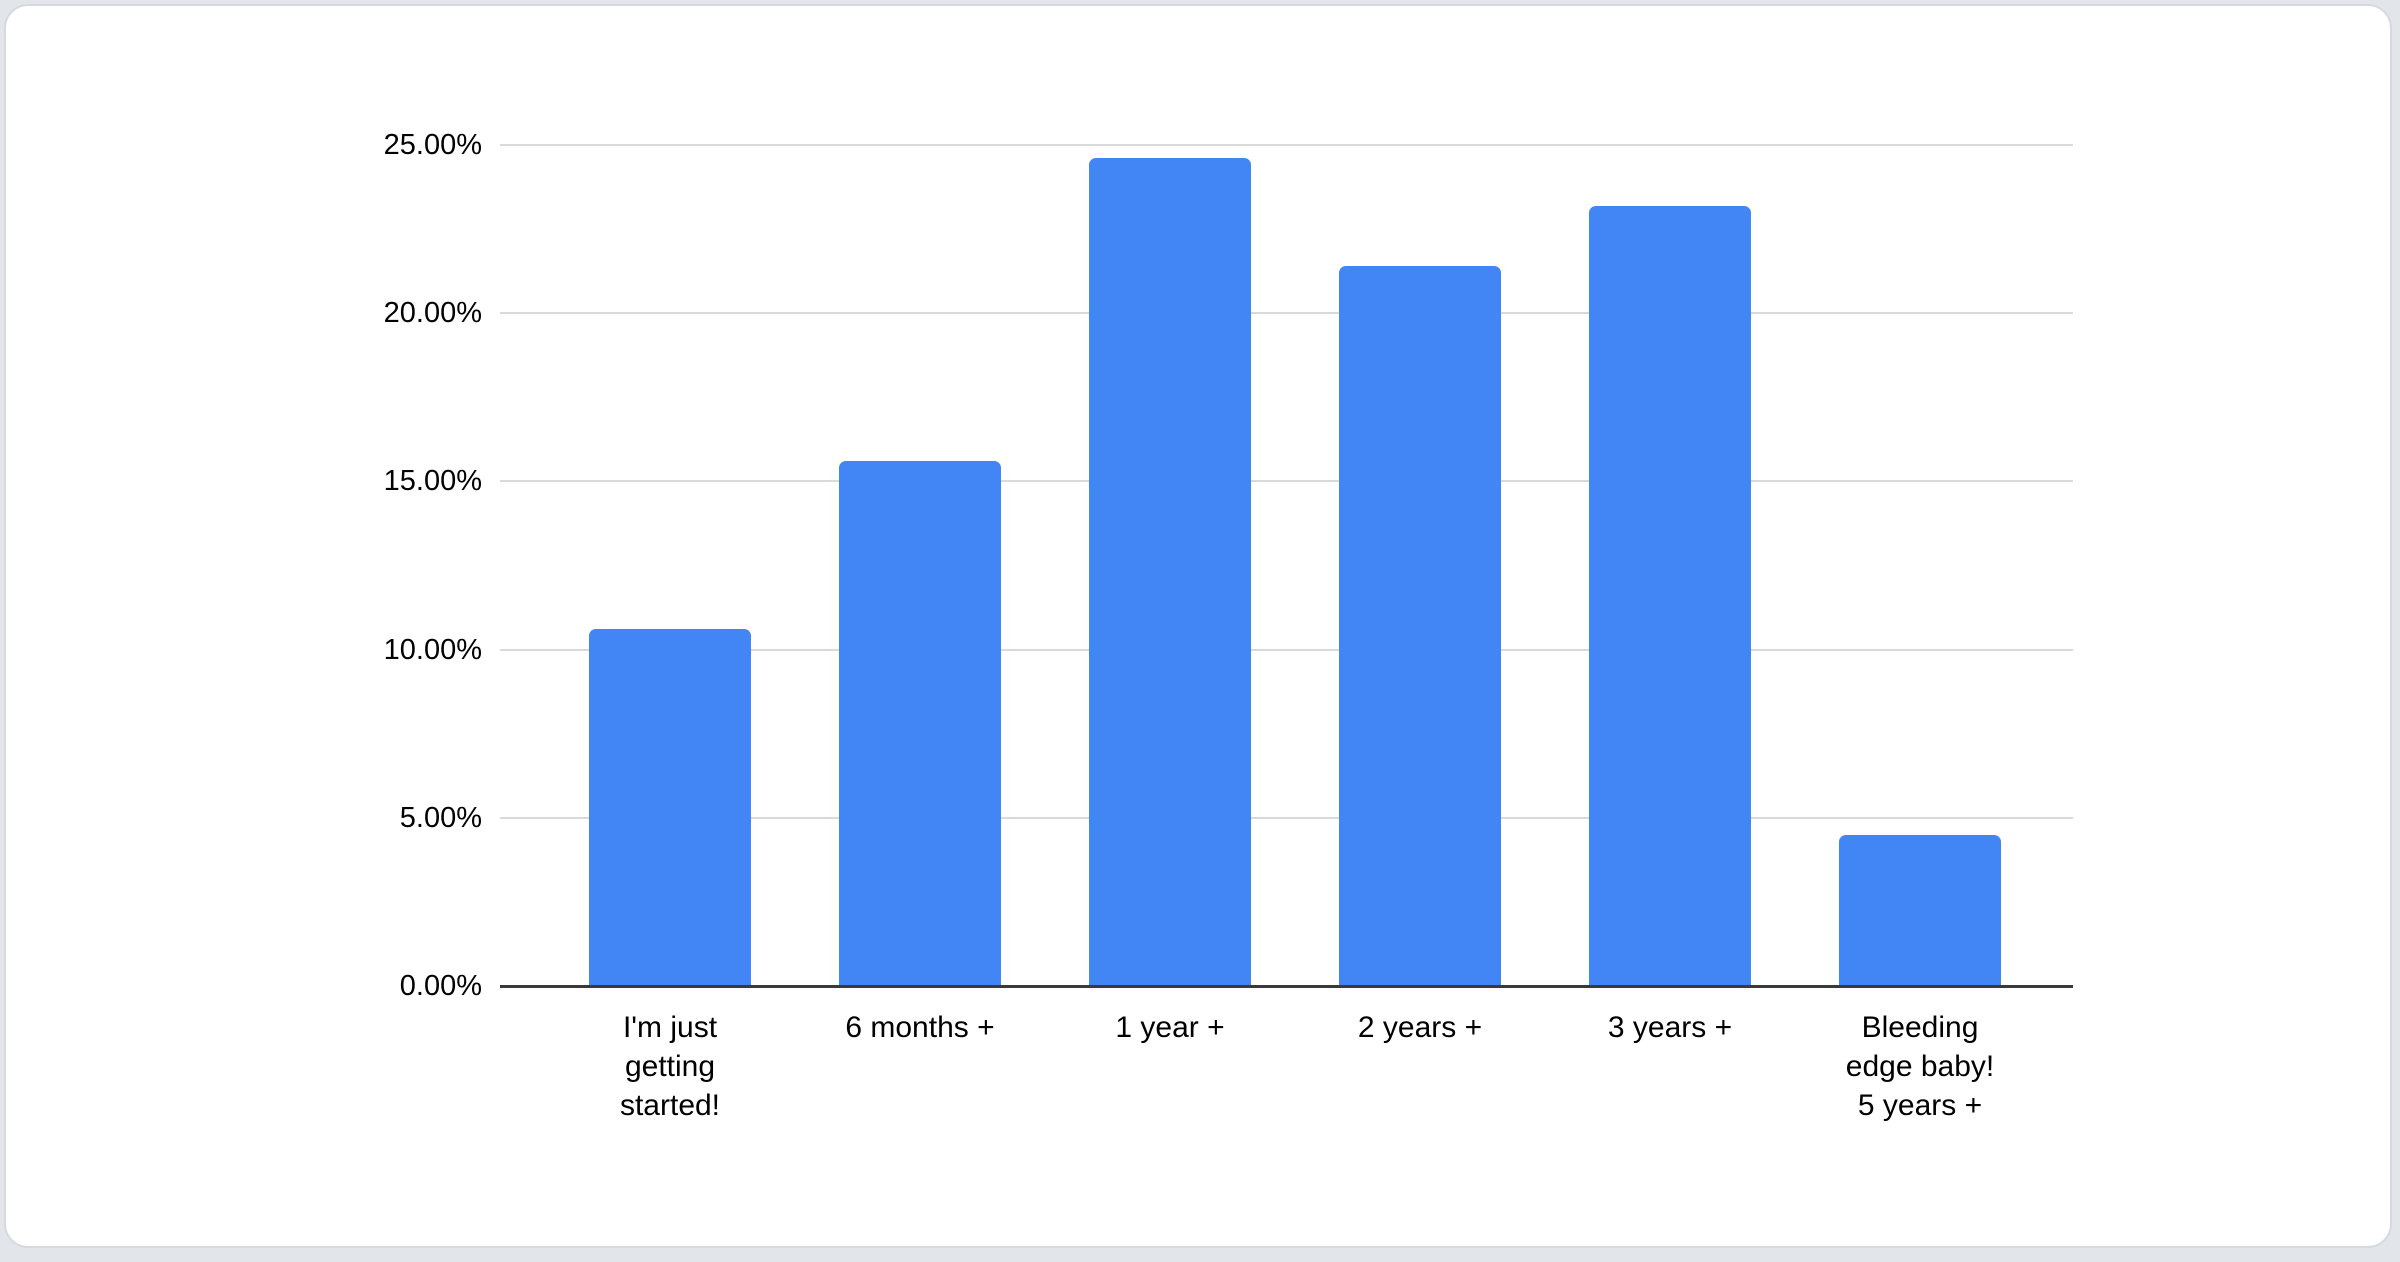  What do you see at coordinates (1920, 1066) in the screenshot?
I see `x-axis-category-label: Bleeding edge baby! 5 years +` at bounding box center [1920, 1066].